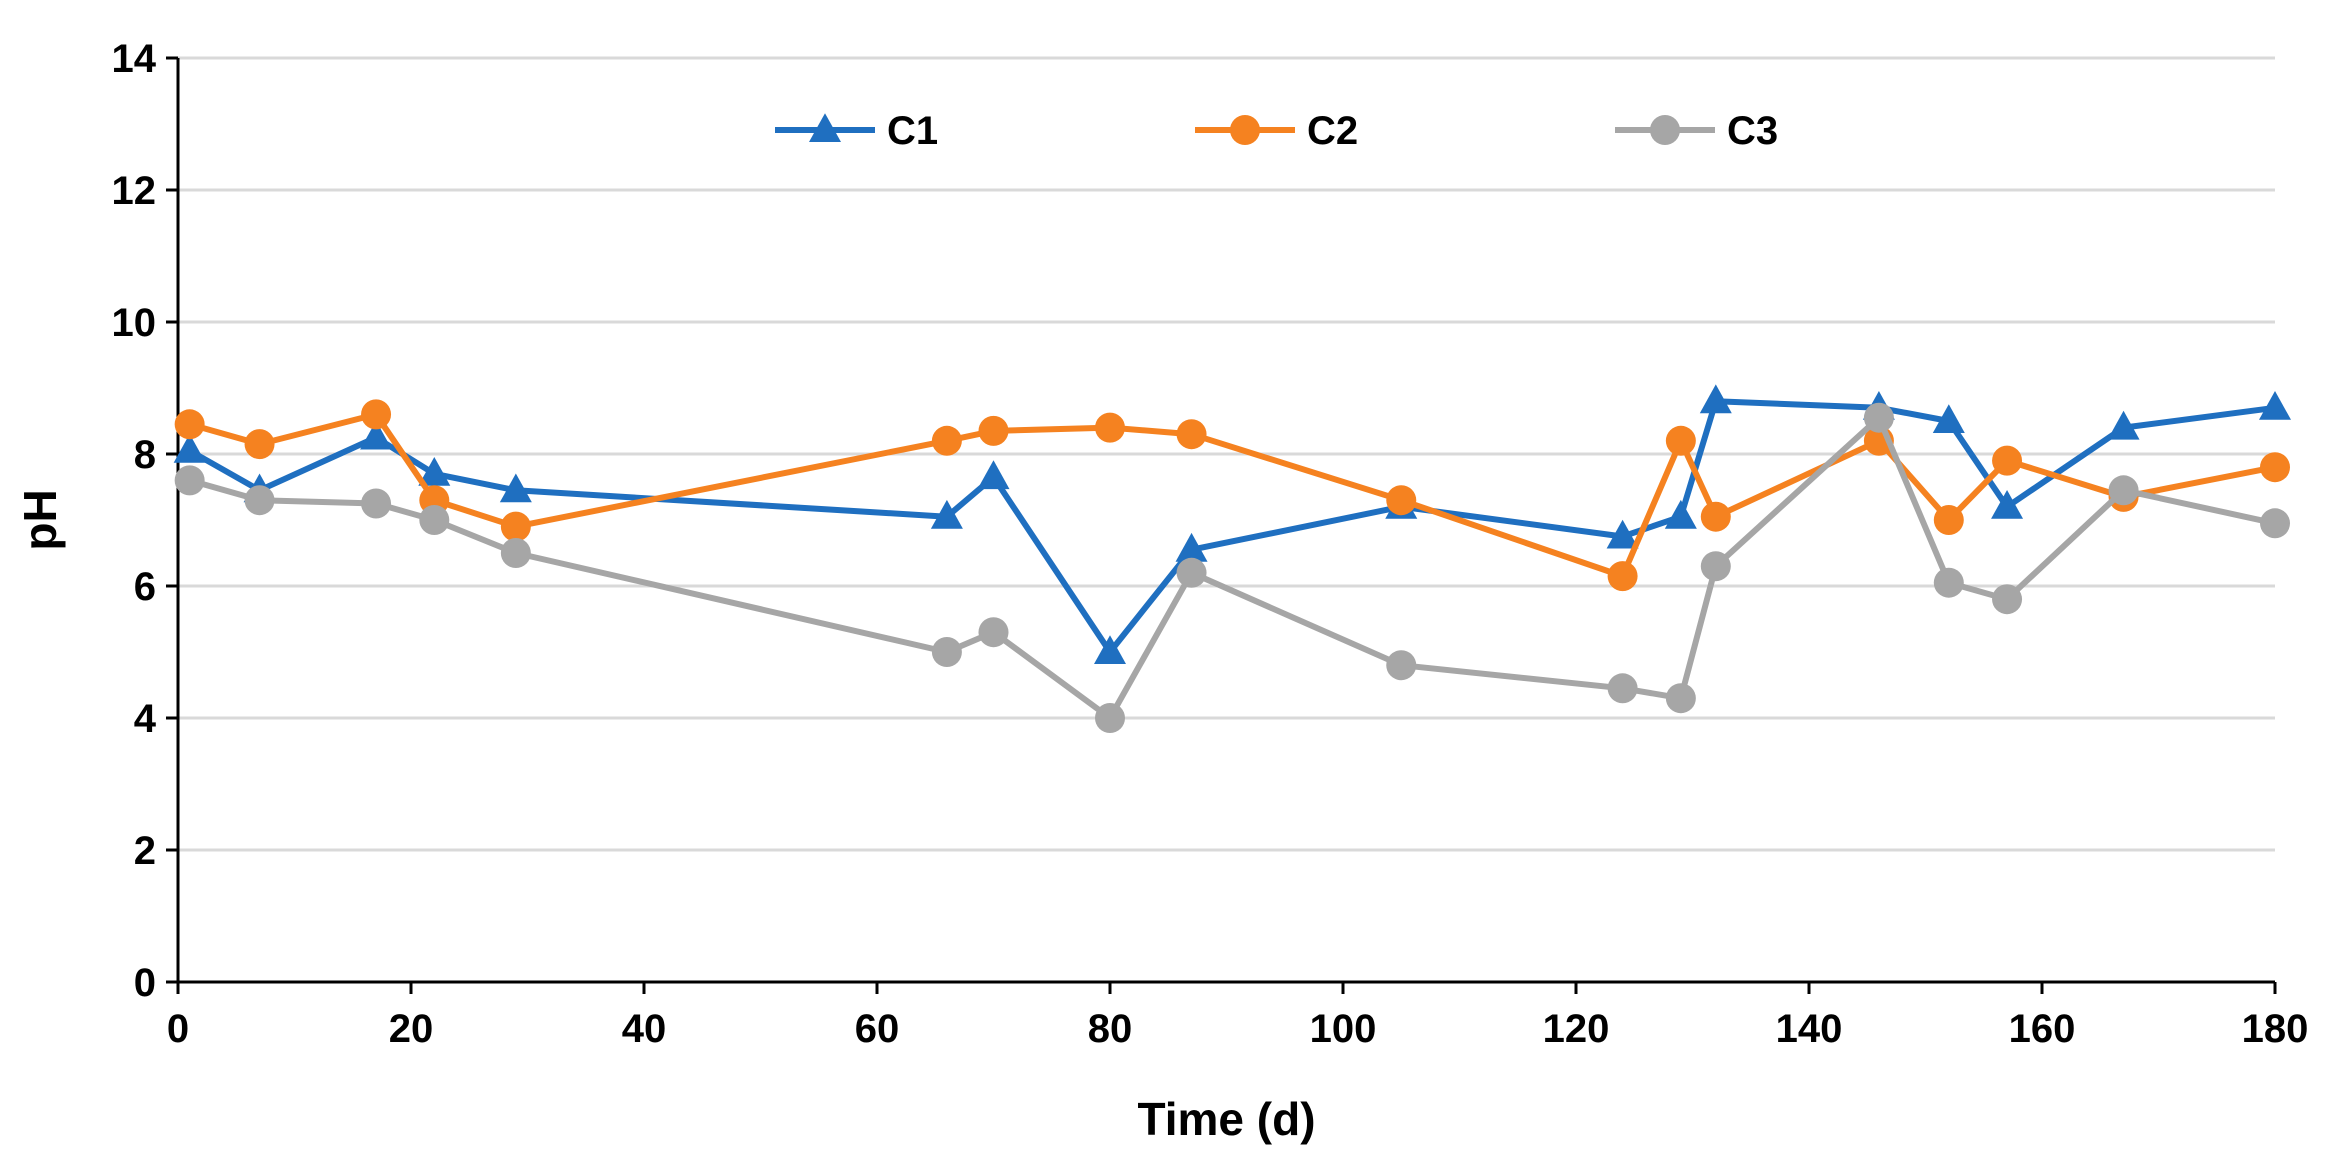  Describe the element at coordinates (1576, 1029) in the screenshot. I see `x-tick-label: 120` at that location.